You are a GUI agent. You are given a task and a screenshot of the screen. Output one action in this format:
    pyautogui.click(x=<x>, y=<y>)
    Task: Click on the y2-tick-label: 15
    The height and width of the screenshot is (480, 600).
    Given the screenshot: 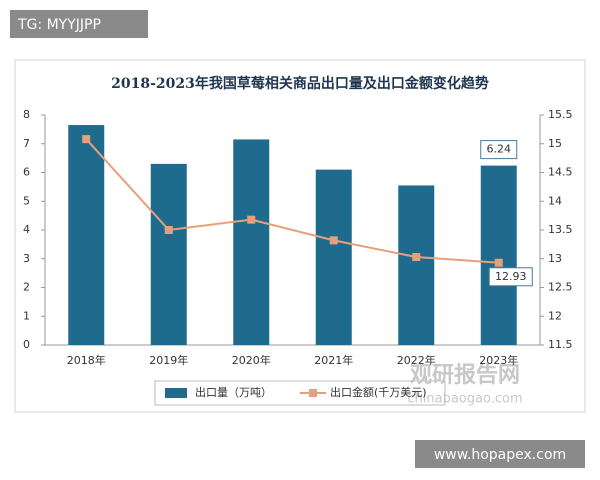 What is the action you would take?
    pyautogui.click(x=555, y=143)
    